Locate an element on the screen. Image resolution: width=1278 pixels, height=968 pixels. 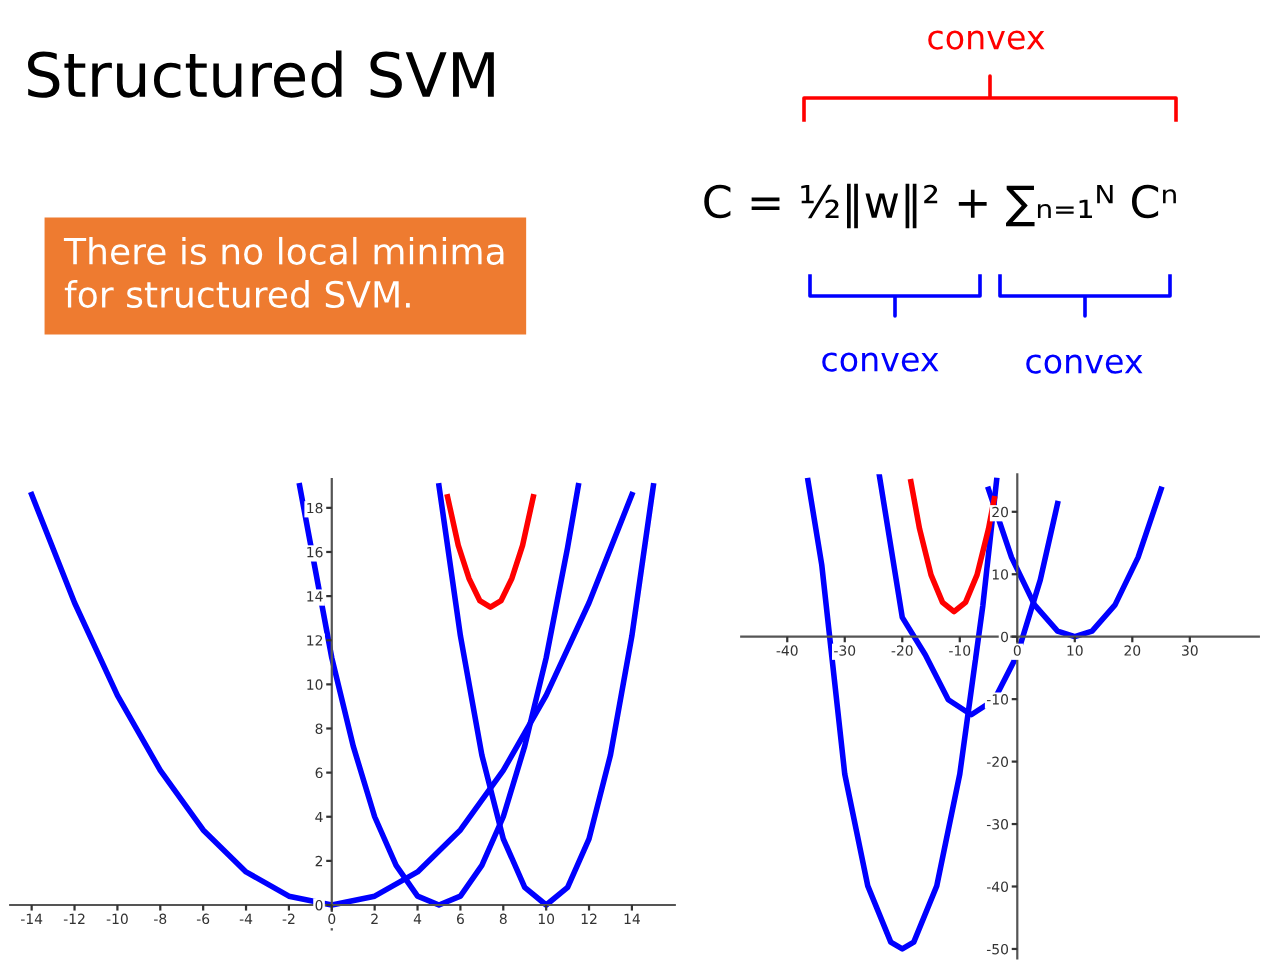
chart-title: Structured SVM is located at coordinates (261, 74).